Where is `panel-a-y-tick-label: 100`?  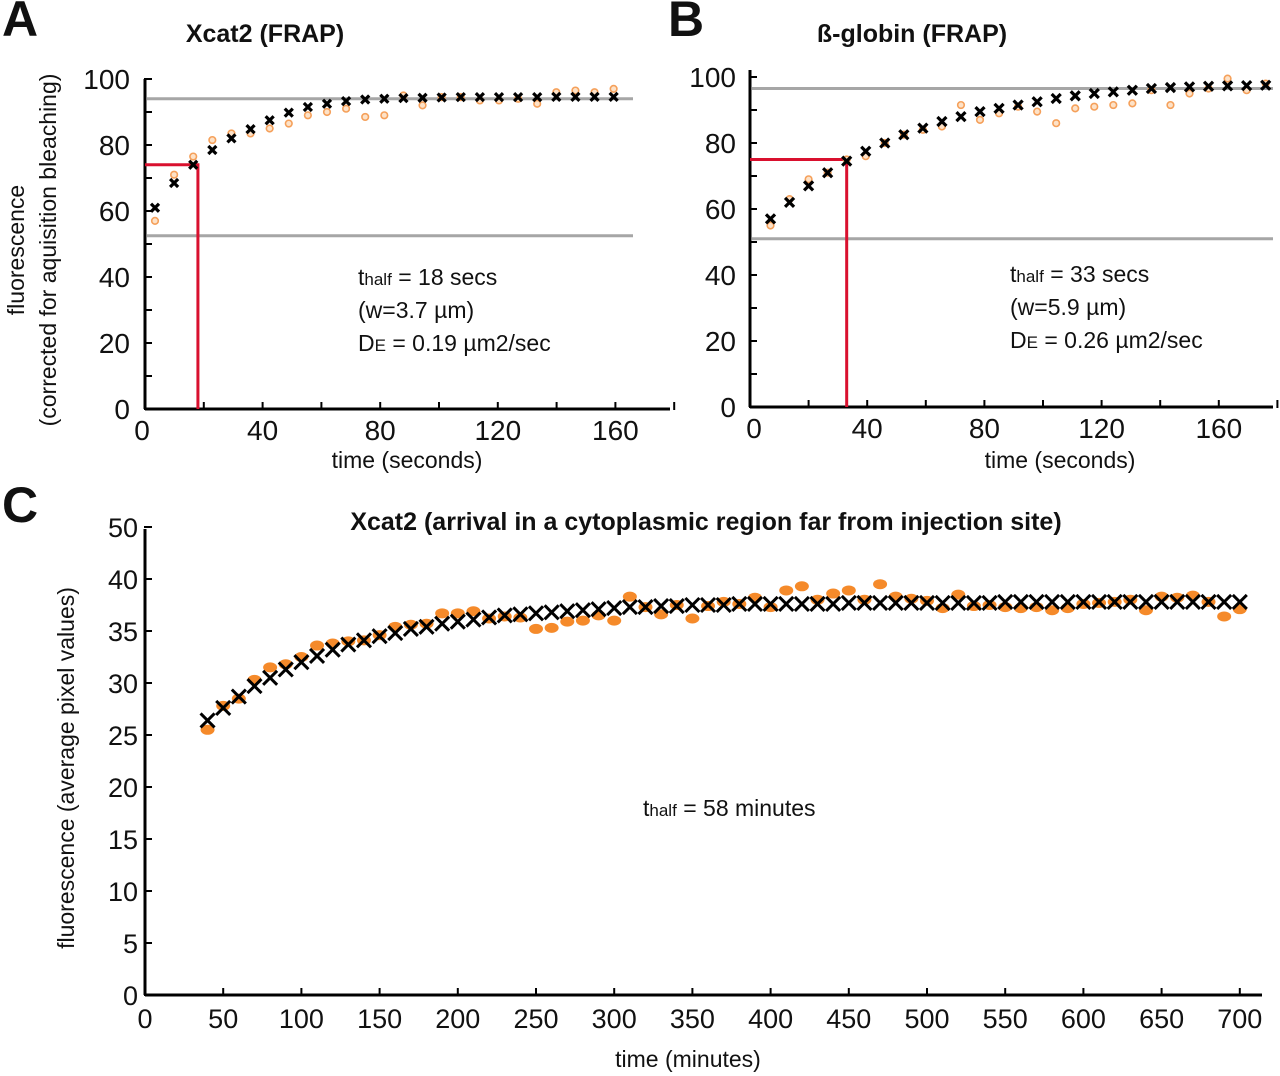
panel-a-y-tick-label: 100 is located at coordinates (106, 79).